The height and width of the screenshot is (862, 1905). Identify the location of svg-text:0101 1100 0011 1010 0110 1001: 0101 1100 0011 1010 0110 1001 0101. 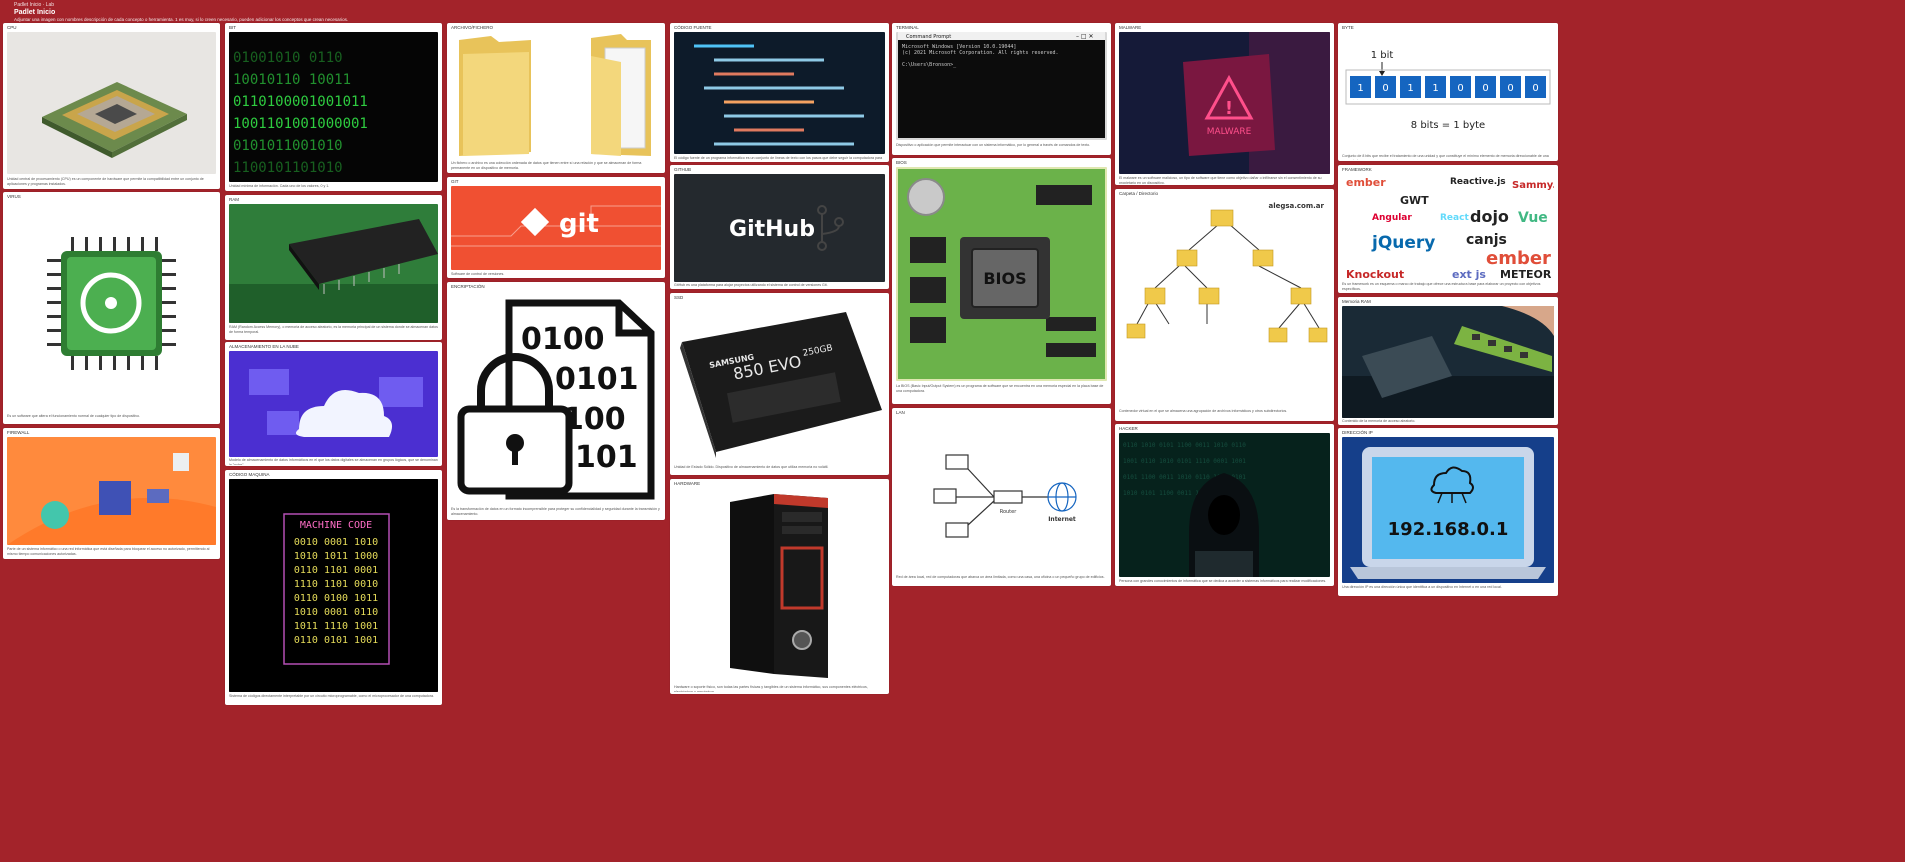
(1184, 477).